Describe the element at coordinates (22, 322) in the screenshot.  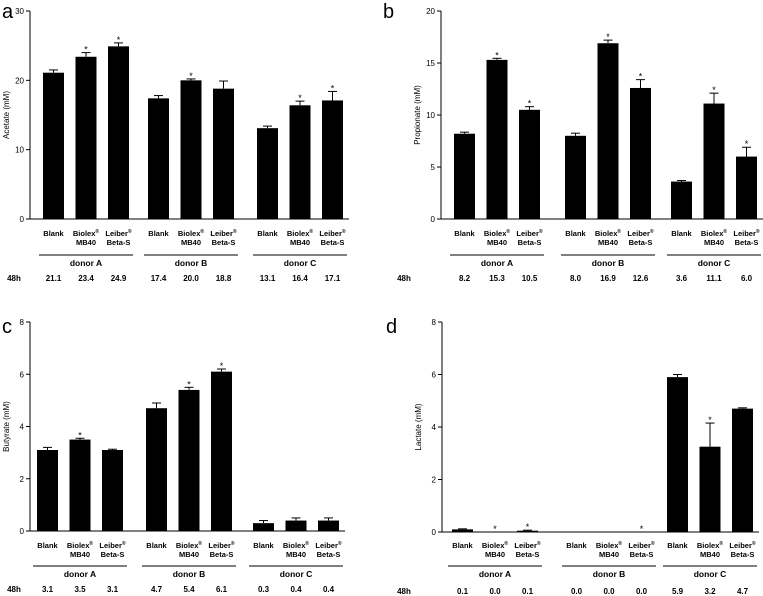
I see `y-tick-label: 8` at that location.